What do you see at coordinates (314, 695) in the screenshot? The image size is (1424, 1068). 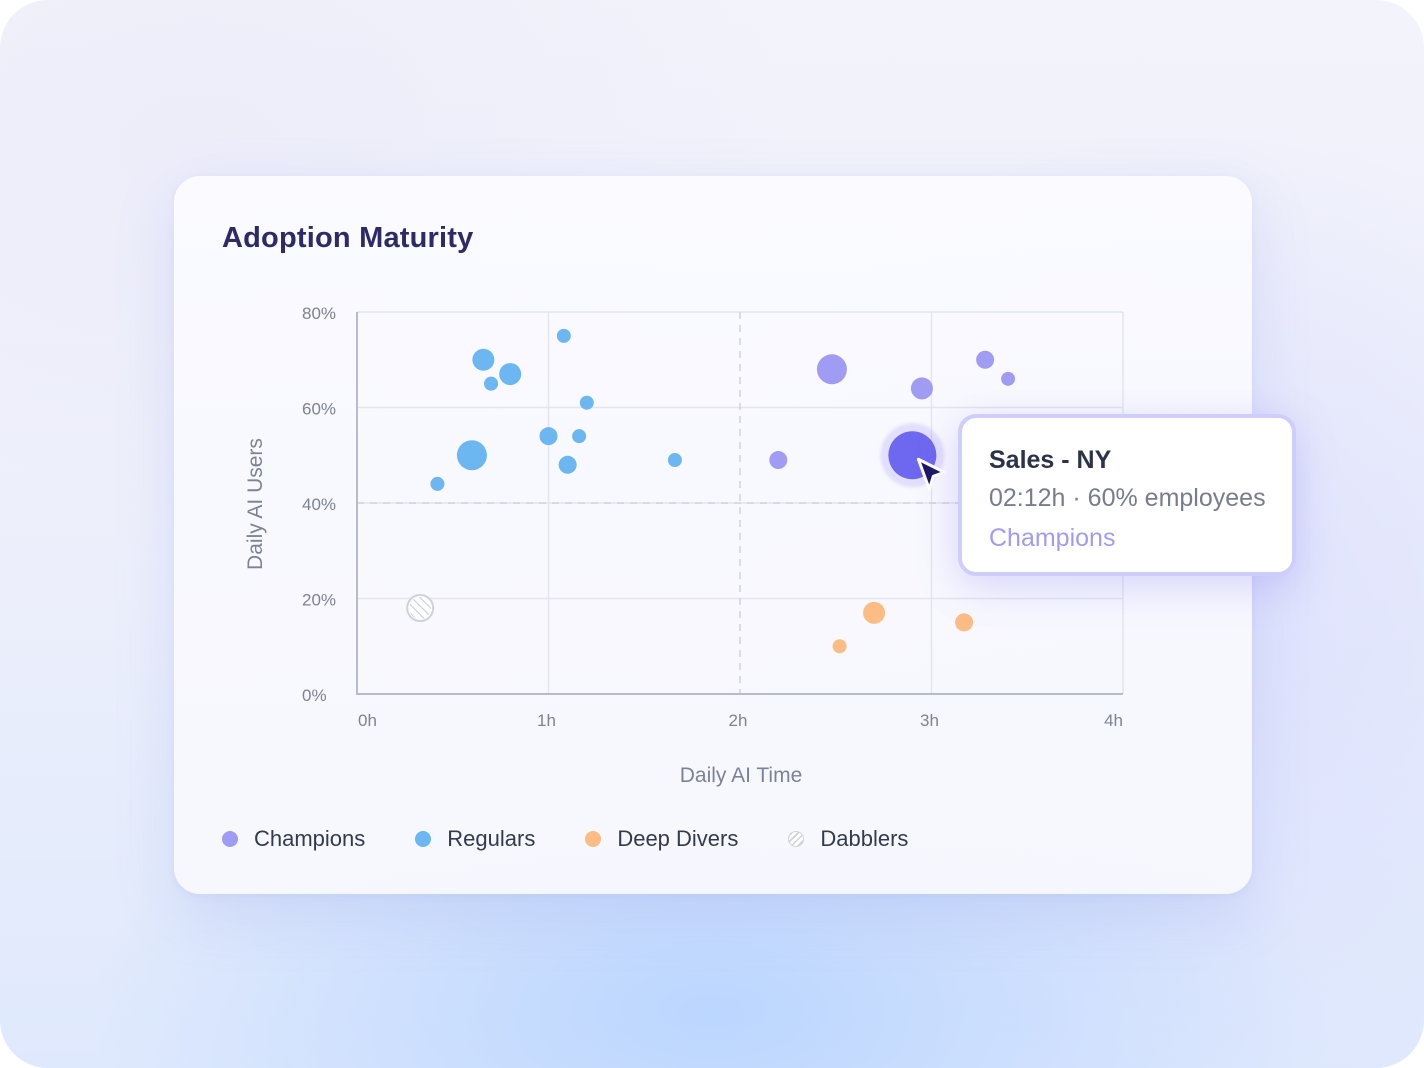 I see `y-tick-label: 0%` at bounding box center [314, 695].